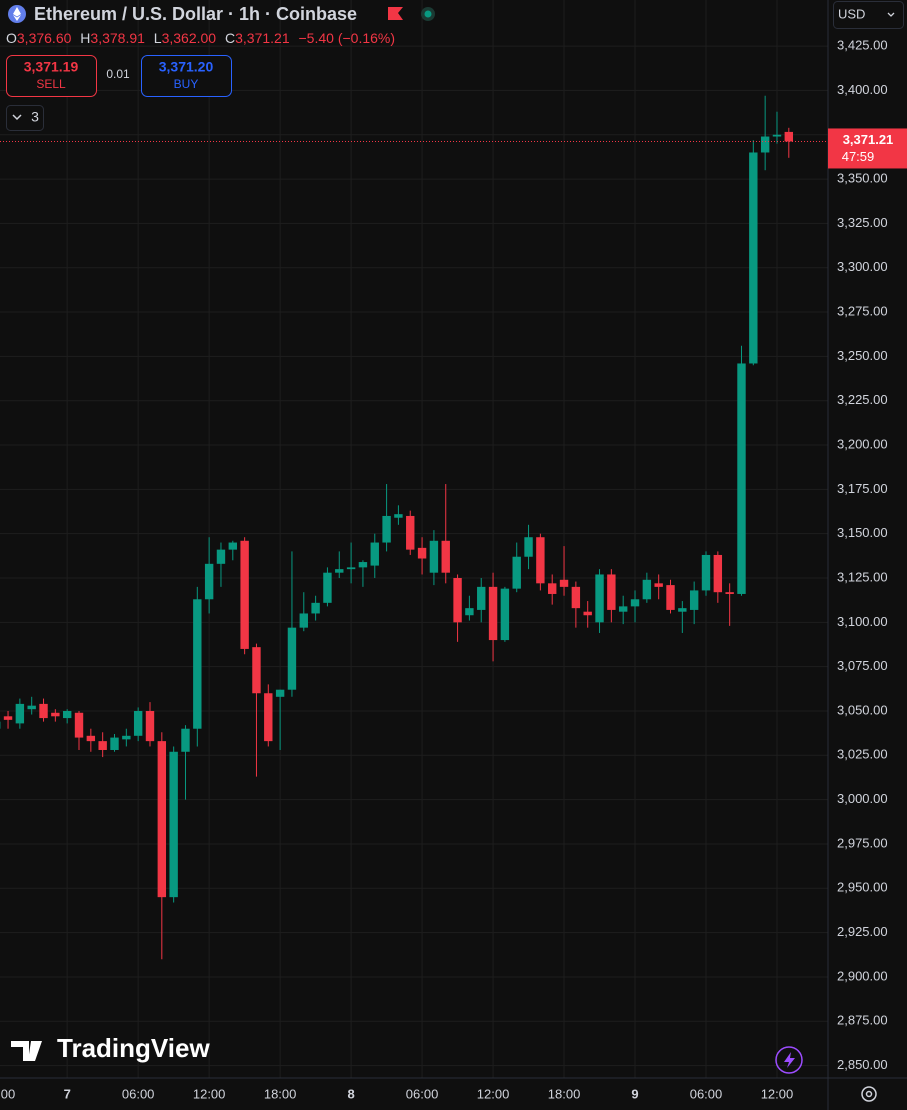 This screenshot has height=1110, width=907. Describe the element at coordinates (186, 67) in the screenshot. I see `buy-price: 3,371.20` at that location.